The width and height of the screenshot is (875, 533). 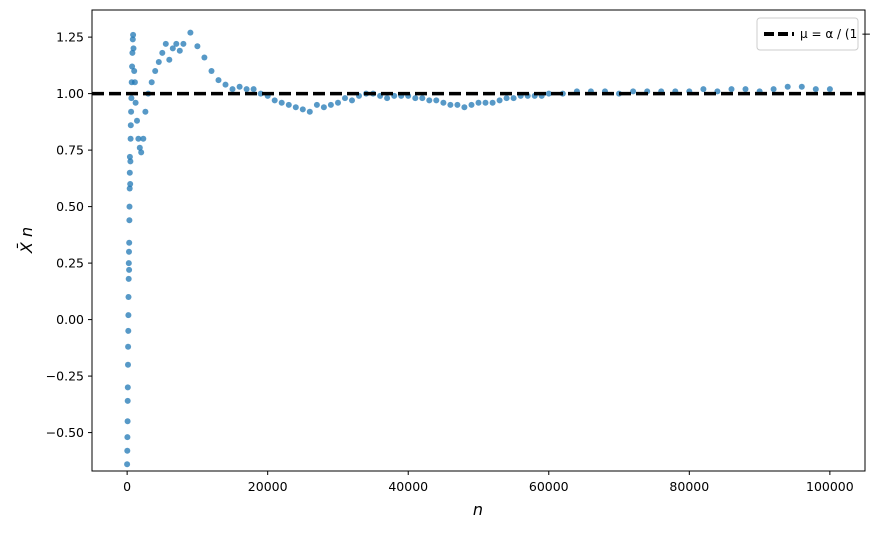 I want to click on y-tick-label: 0.75, so click(x=70, y=150).